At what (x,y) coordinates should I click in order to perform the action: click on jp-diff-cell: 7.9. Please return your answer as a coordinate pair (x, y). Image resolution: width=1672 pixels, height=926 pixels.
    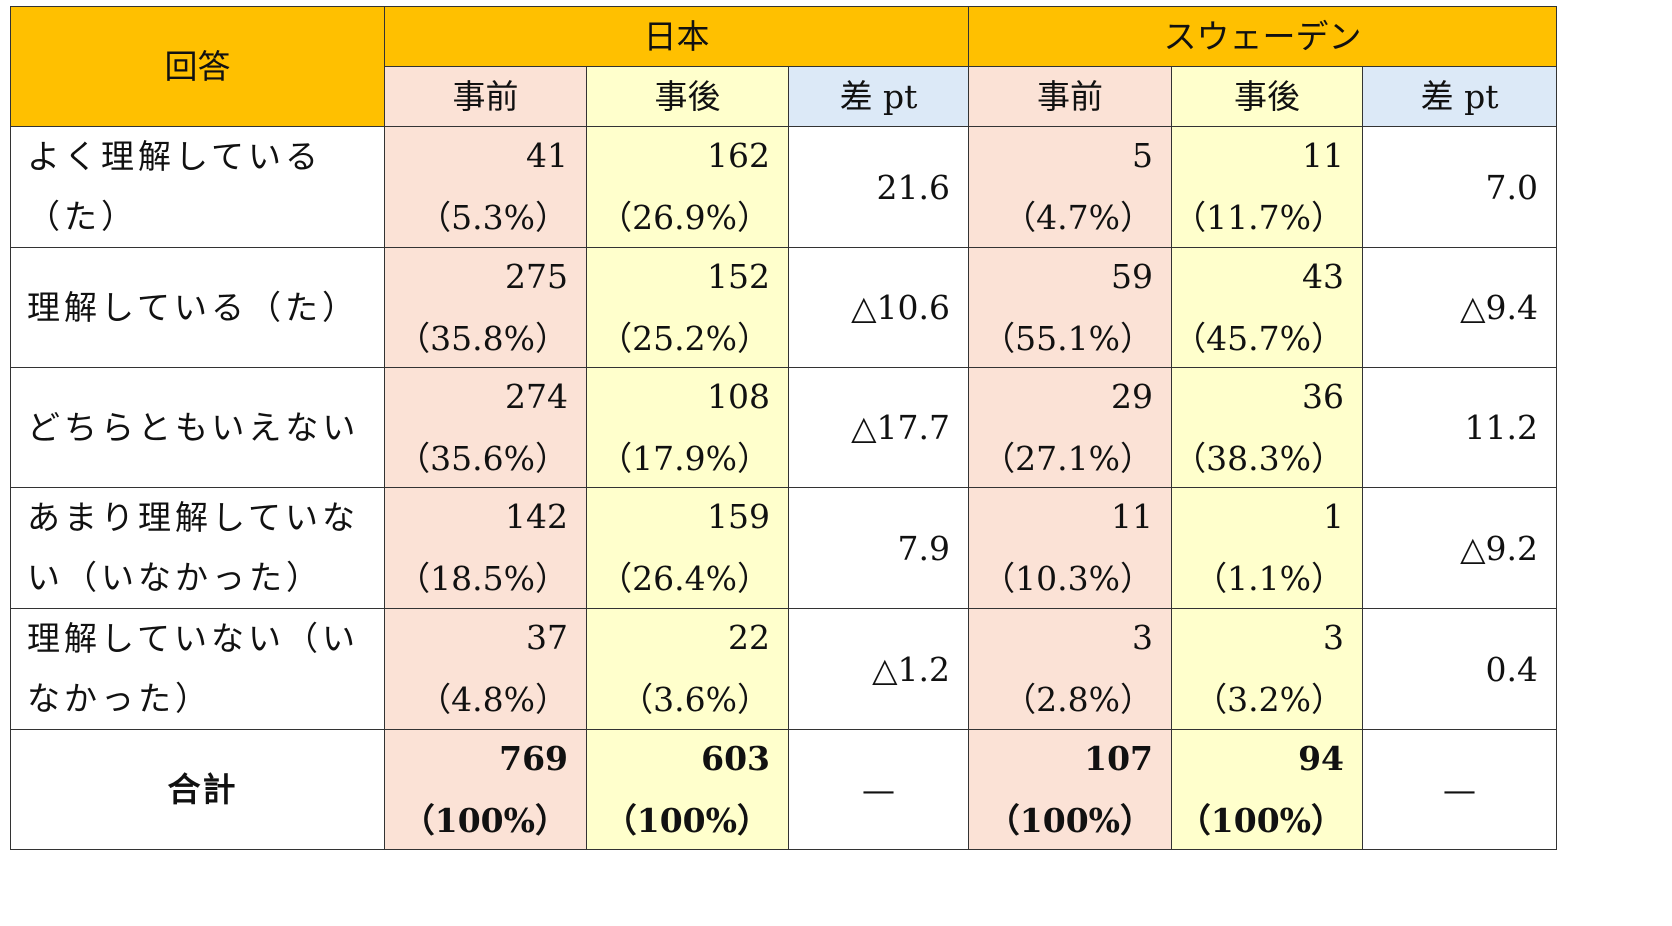
    Looking at the image, I should click on (878, 548).